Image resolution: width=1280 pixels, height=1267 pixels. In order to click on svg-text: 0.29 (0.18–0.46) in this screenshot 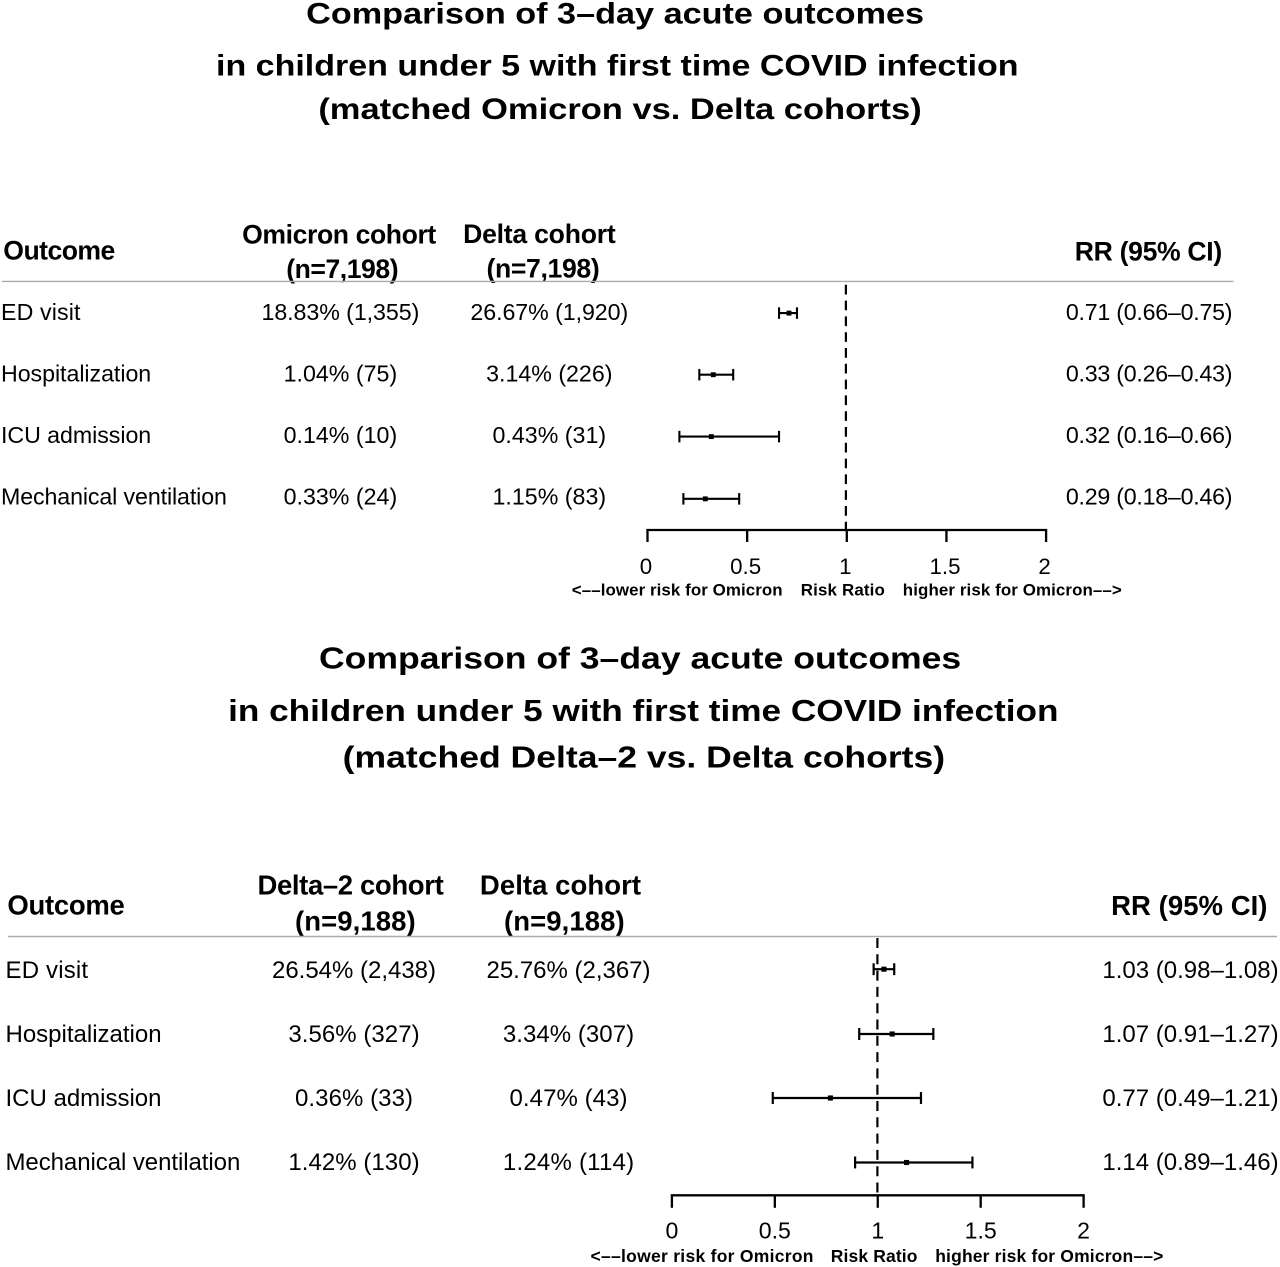, I will do `click(1149, 496)`.